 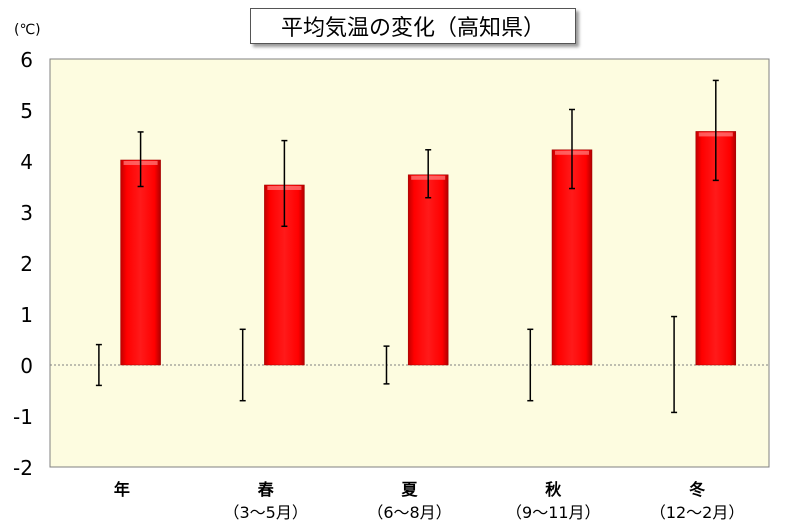 I want to click on x-category-label: 年, so click(x=122, y=489).